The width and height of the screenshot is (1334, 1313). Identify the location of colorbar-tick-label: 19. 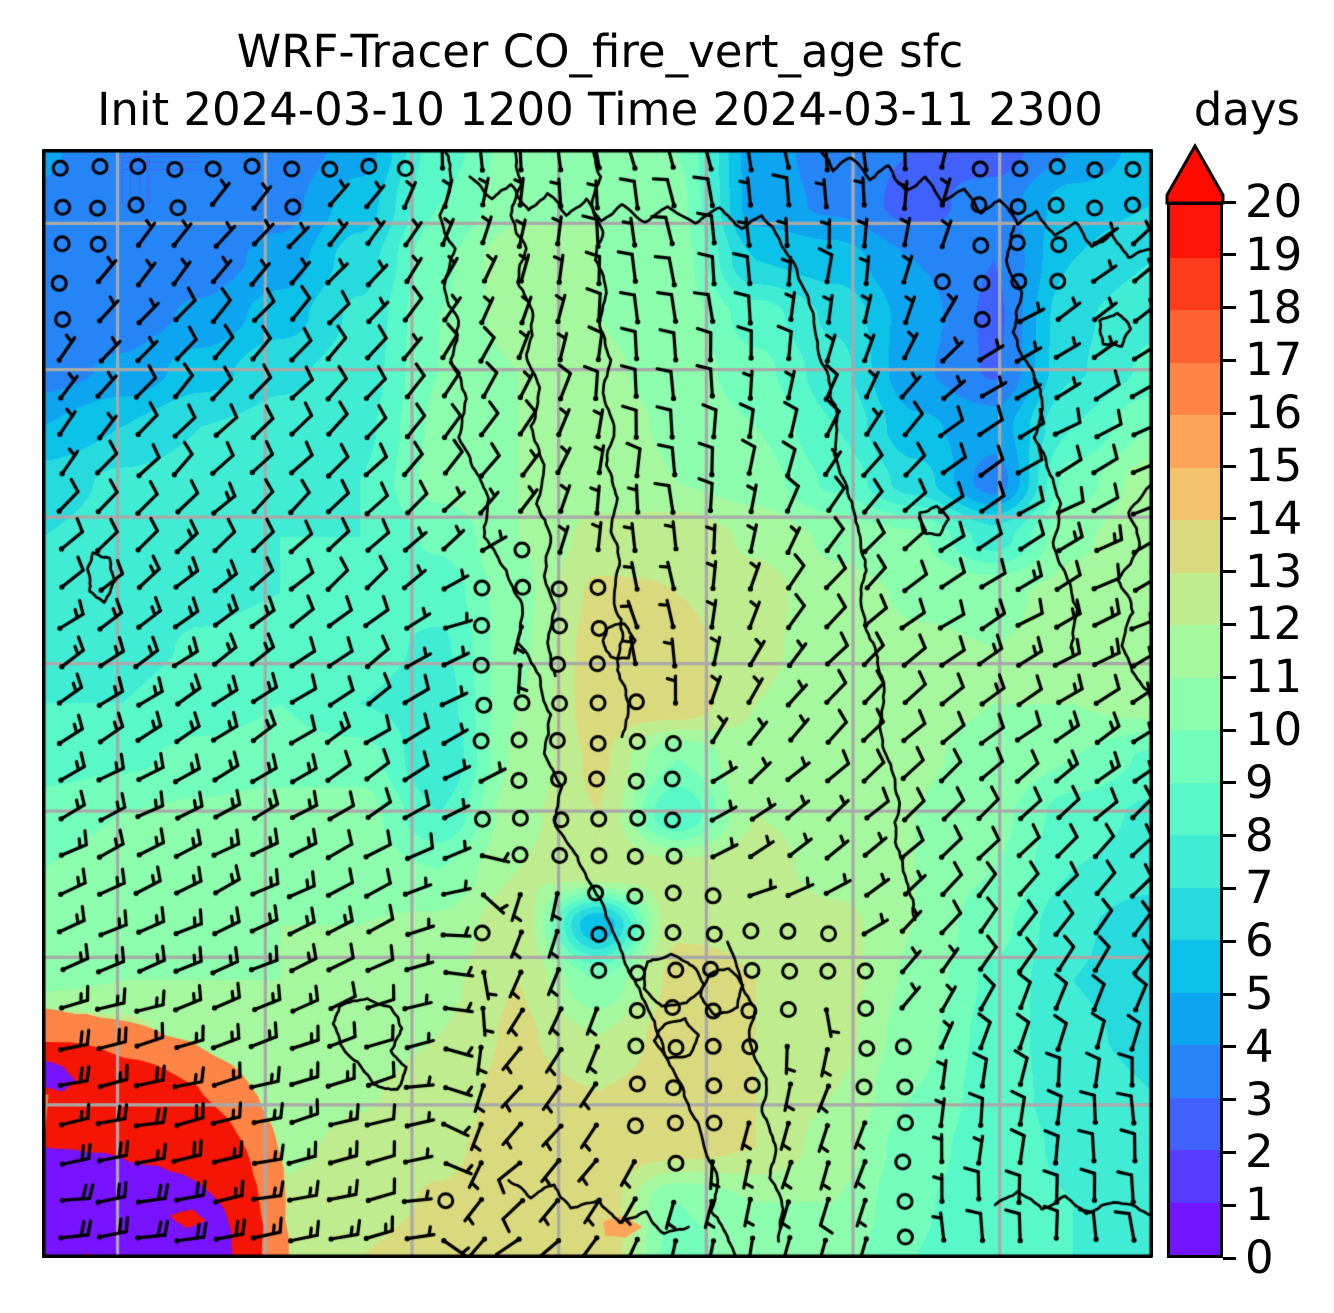
(1274, 254).